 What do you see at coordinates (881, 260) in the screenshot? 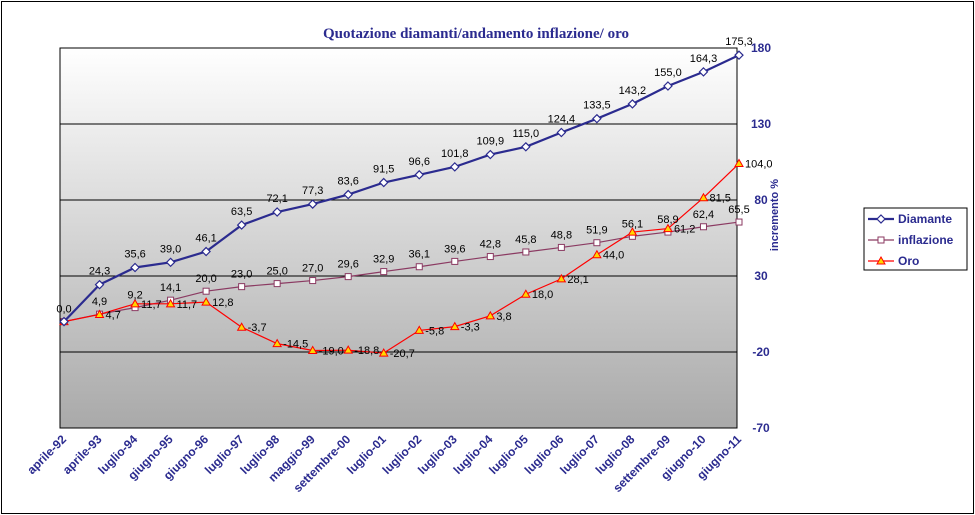
I see `legend-marker-Oro` at bounding box center [881, 260].